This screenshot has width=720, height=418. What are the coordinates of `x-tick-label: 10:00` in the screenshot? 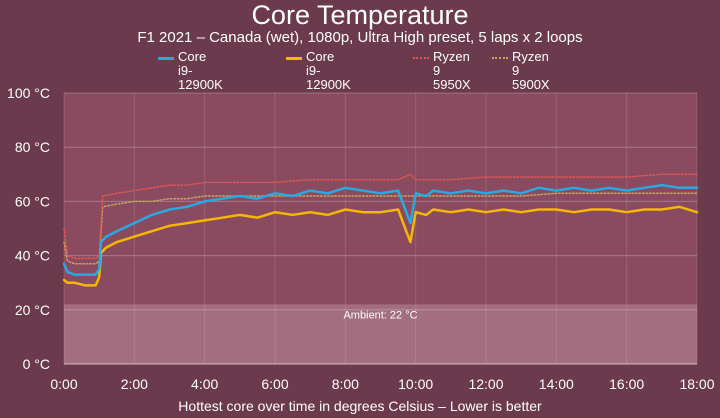 It's located at (415, 384).